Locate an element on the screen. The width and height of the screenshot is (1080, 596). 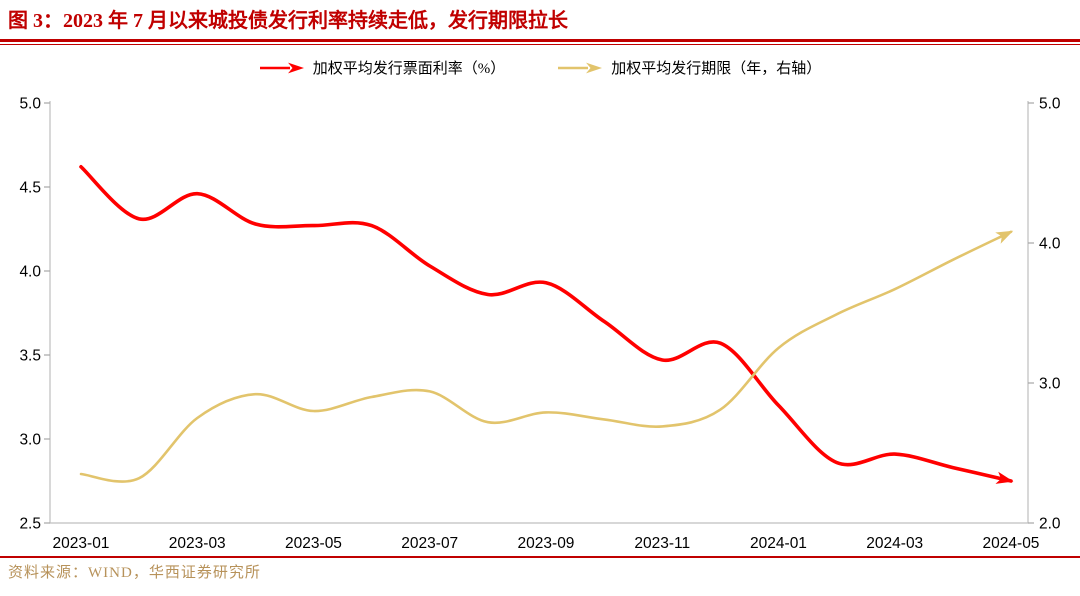
legend-item-term: 加权平均发行期限（年，右轴） is located at coordinates (689, 67).